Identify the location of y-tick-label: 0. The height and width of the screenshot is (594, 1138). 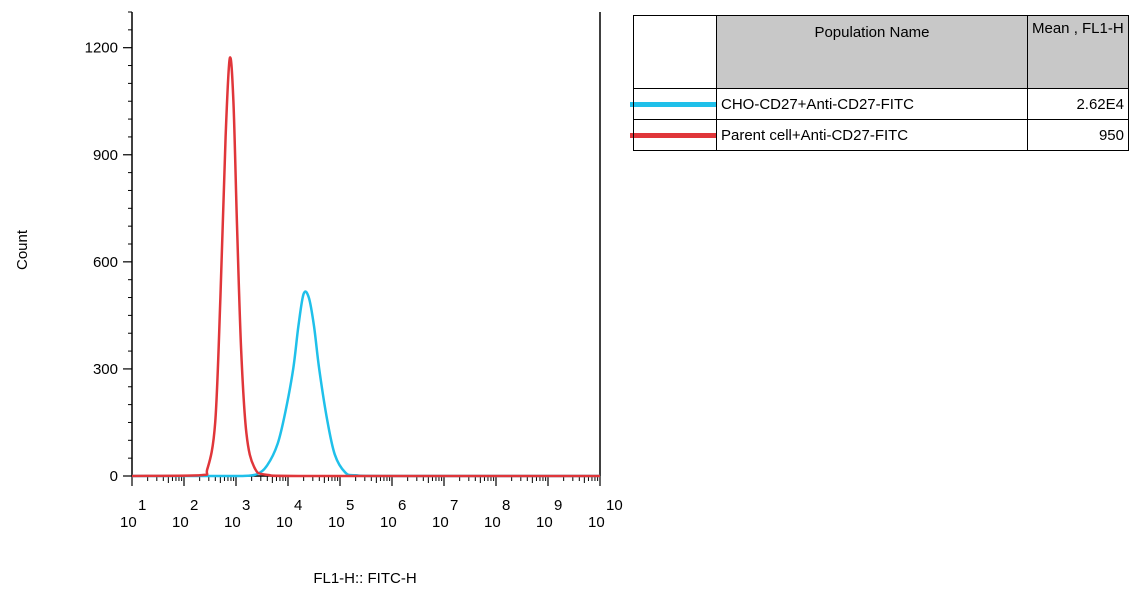
(114, 476).